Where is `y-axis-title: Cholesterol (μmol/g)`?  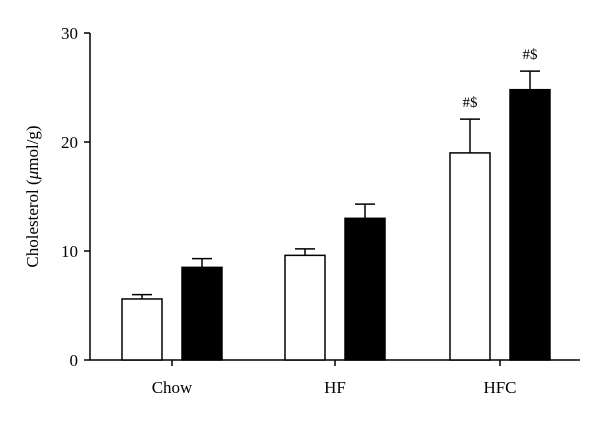
y-axis-title: Cholesterol (μmol/g) is located at coordinates (32, 196).